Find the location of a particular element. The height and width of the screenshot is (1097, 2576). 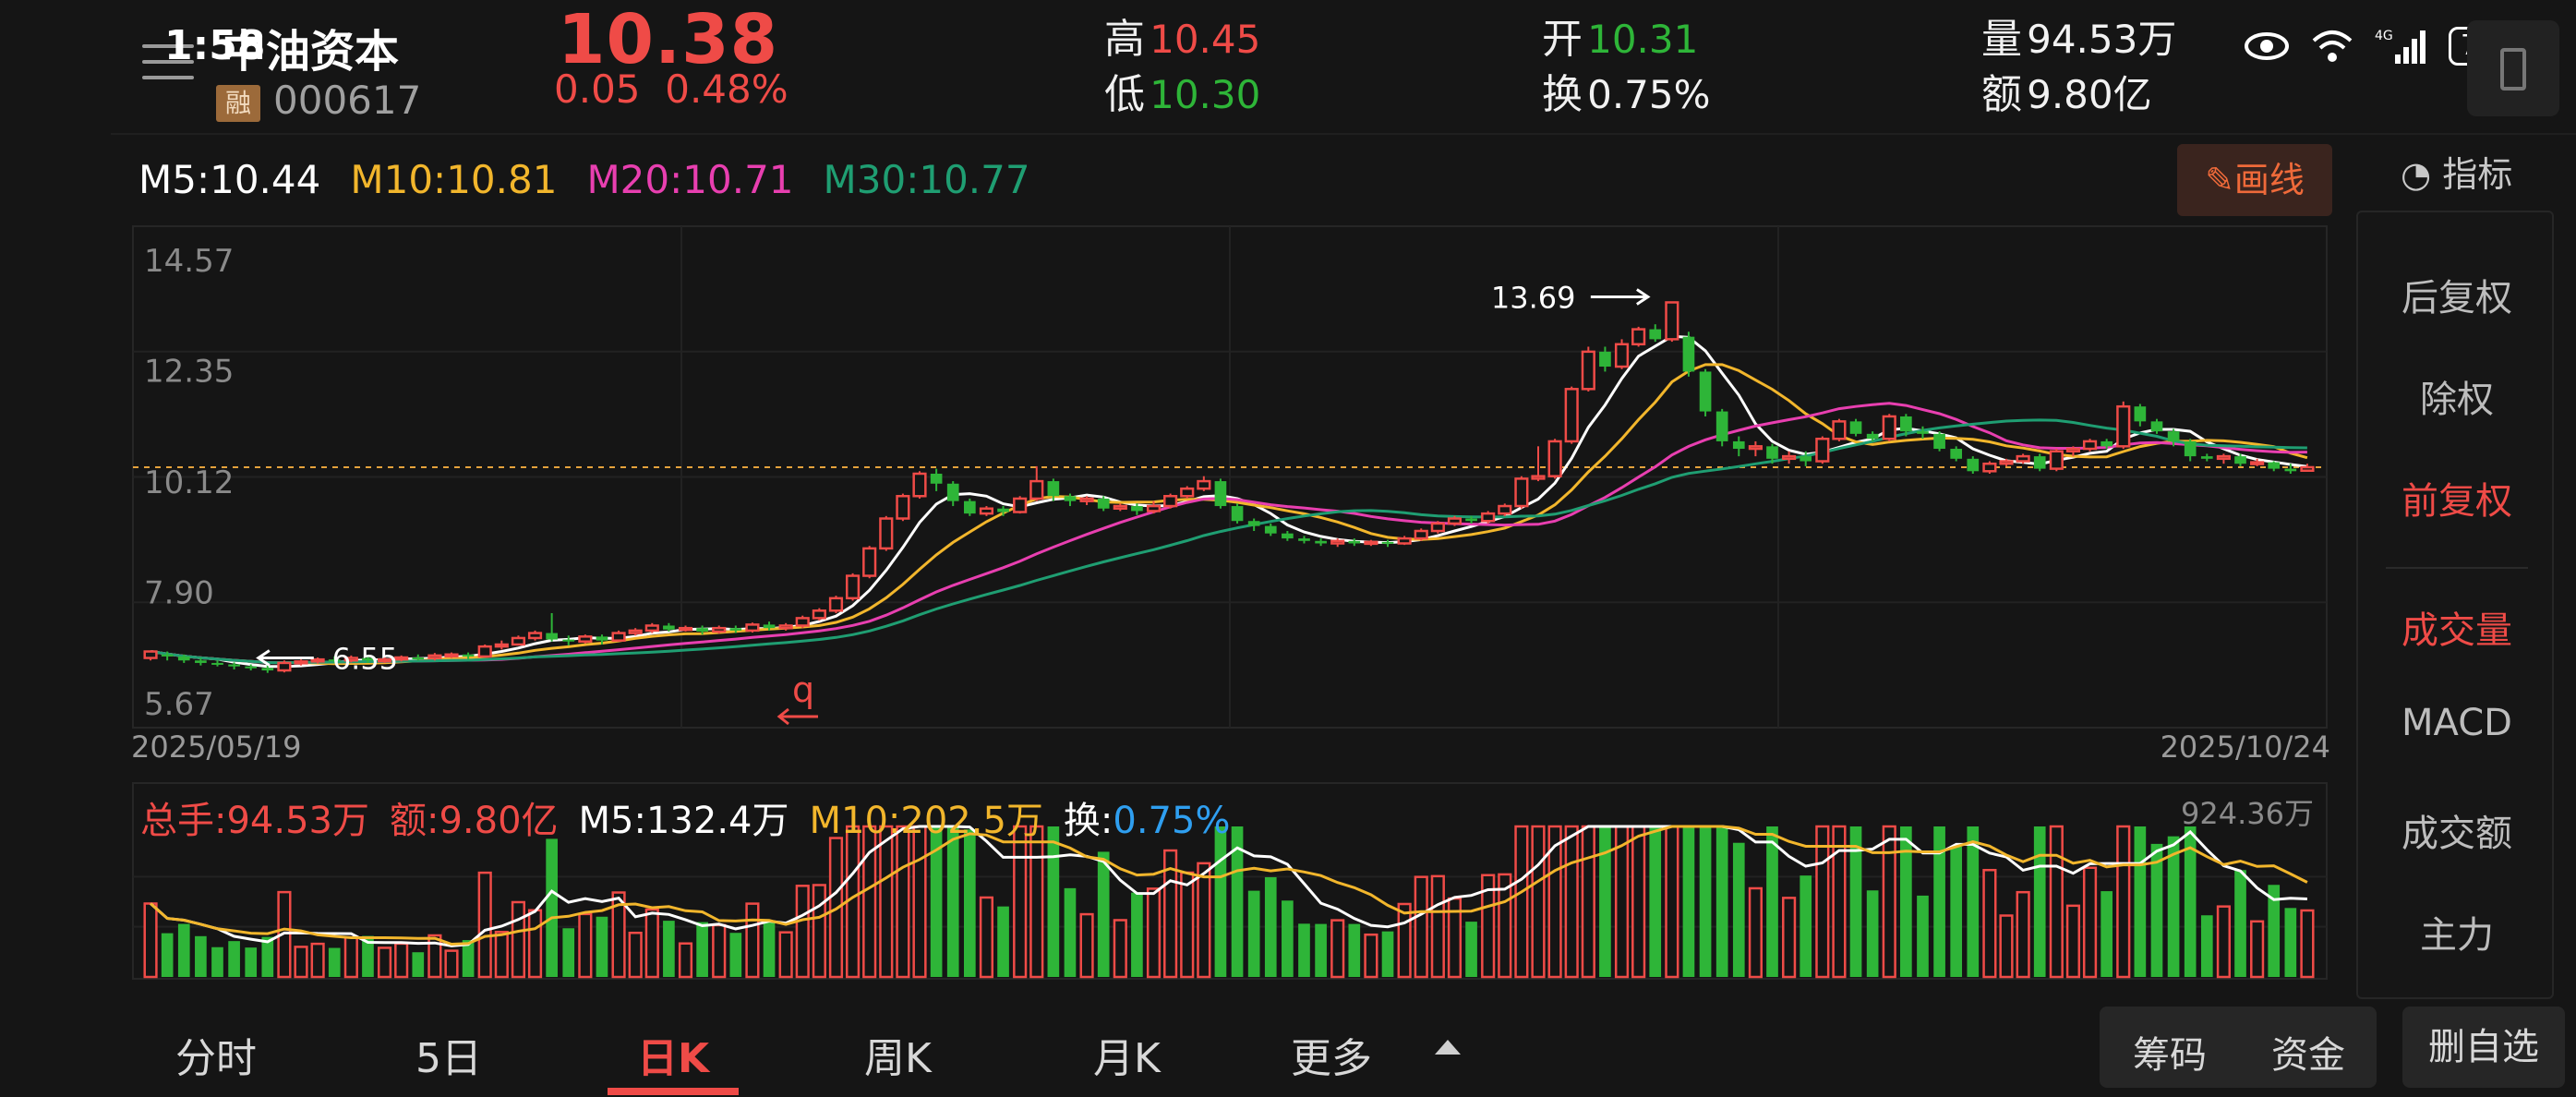

tab-weekly-k: 周K is located at coordinates (898, 1058).